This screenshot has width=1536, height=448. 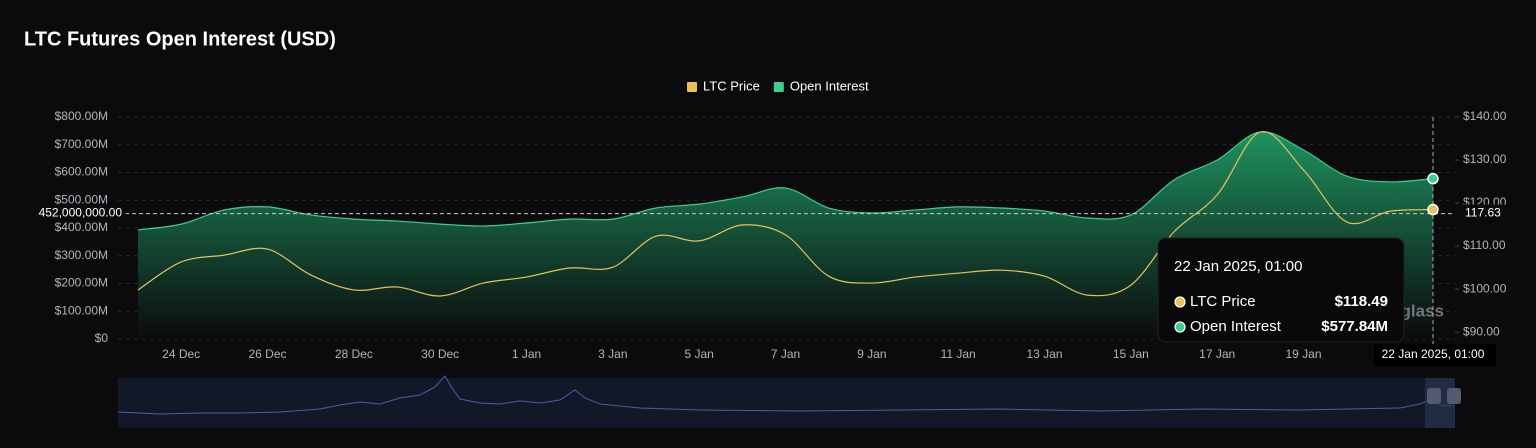 I want to click on x-tick-label: 5 Jan, so click(x=698, y=354).